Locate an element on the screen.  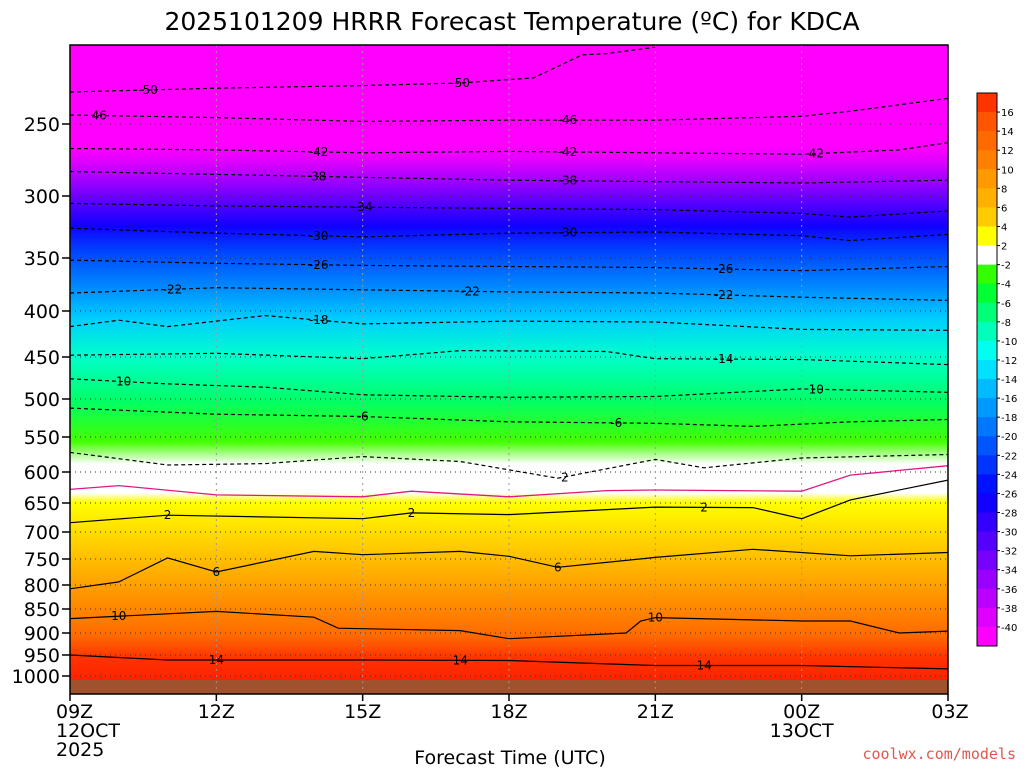
x-tick-label: 15Z is located at coordinates (362, 712).